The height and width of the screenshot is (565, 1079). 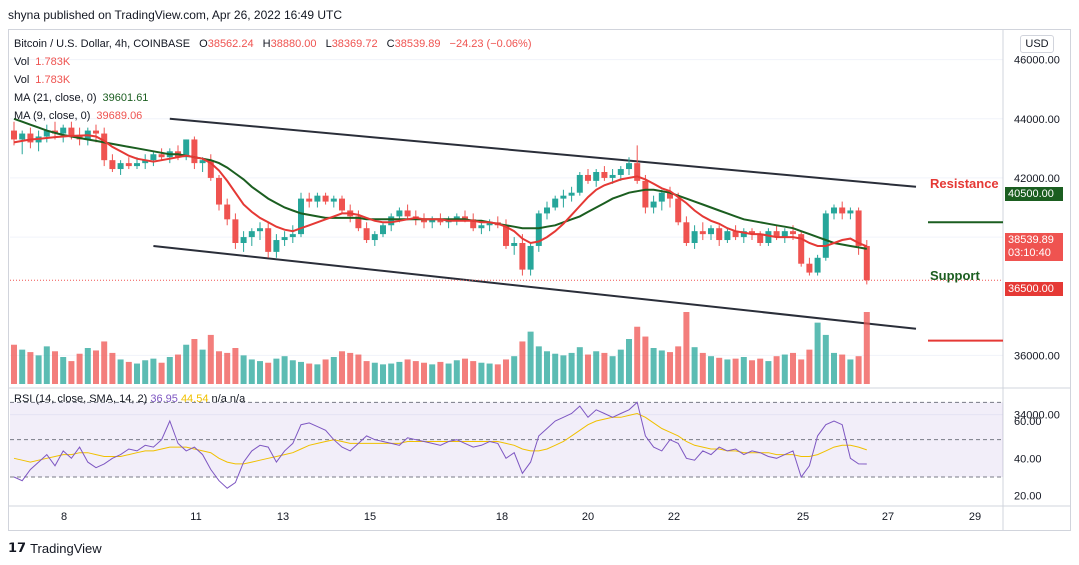 I want to click on rsi-axis-label: 40.00, so click(x=1028, y=459).